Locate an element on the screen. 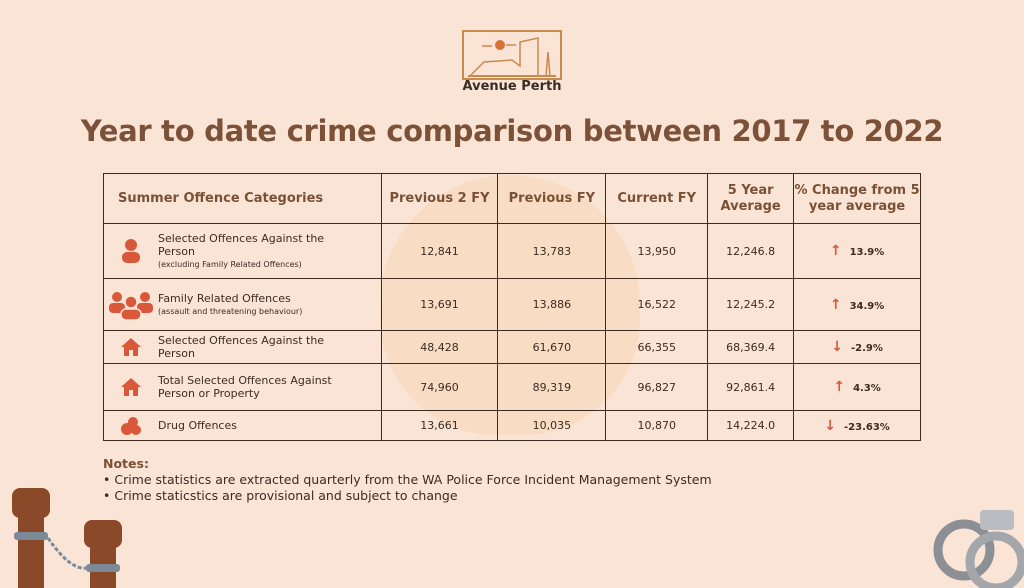 The width and height of the screenshot is (1024, 588). average-cell: 92,861.4 is located at coordinates (751, 387).